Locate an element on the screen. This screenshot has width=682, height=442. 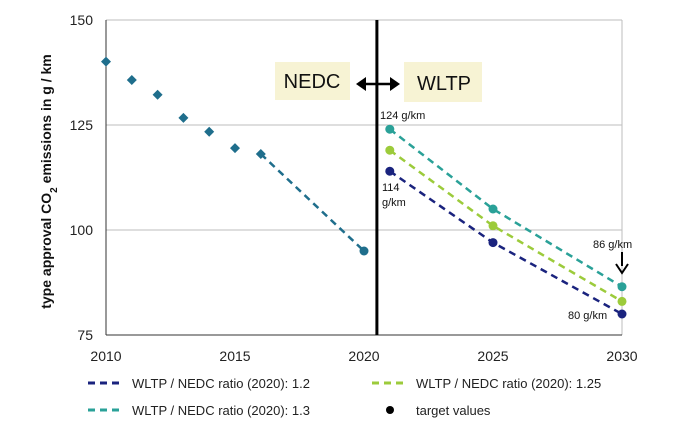
historical-point-2013 is located at coordinates (183, 117).